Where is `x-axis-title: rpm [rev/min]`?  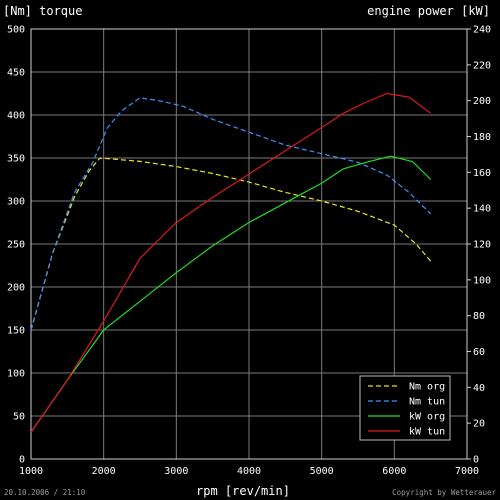 x-axis-title: rpm [rev/min] is located at coordinates (243, 491).